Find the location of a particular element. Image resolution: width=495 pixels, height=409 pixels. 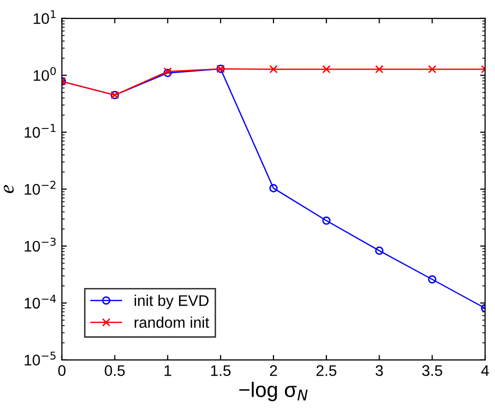

y-tick-label: 10$^{−2}$ is located at coordinates (40, 187).